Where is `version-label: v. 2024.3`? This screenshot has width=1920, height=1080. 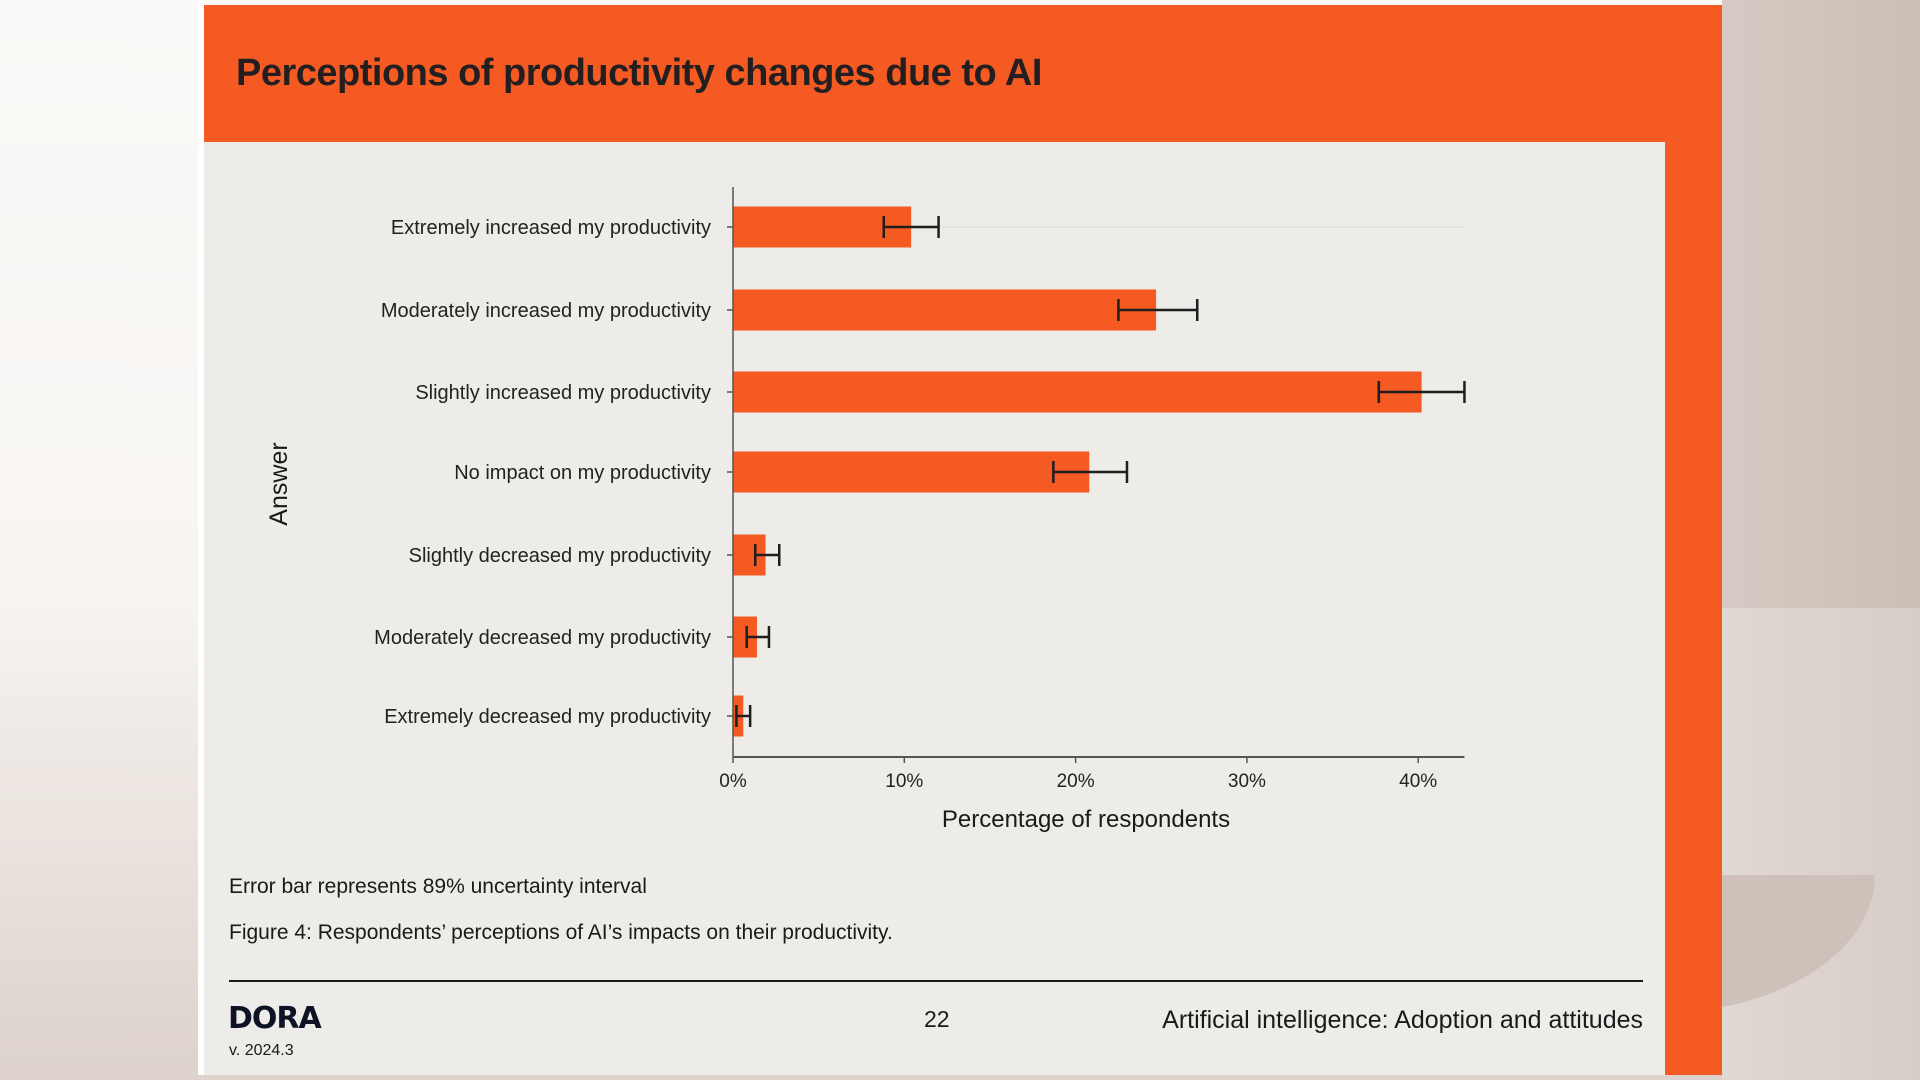 version-label: v. 2024.3 is located at coordinates (261, 1050).